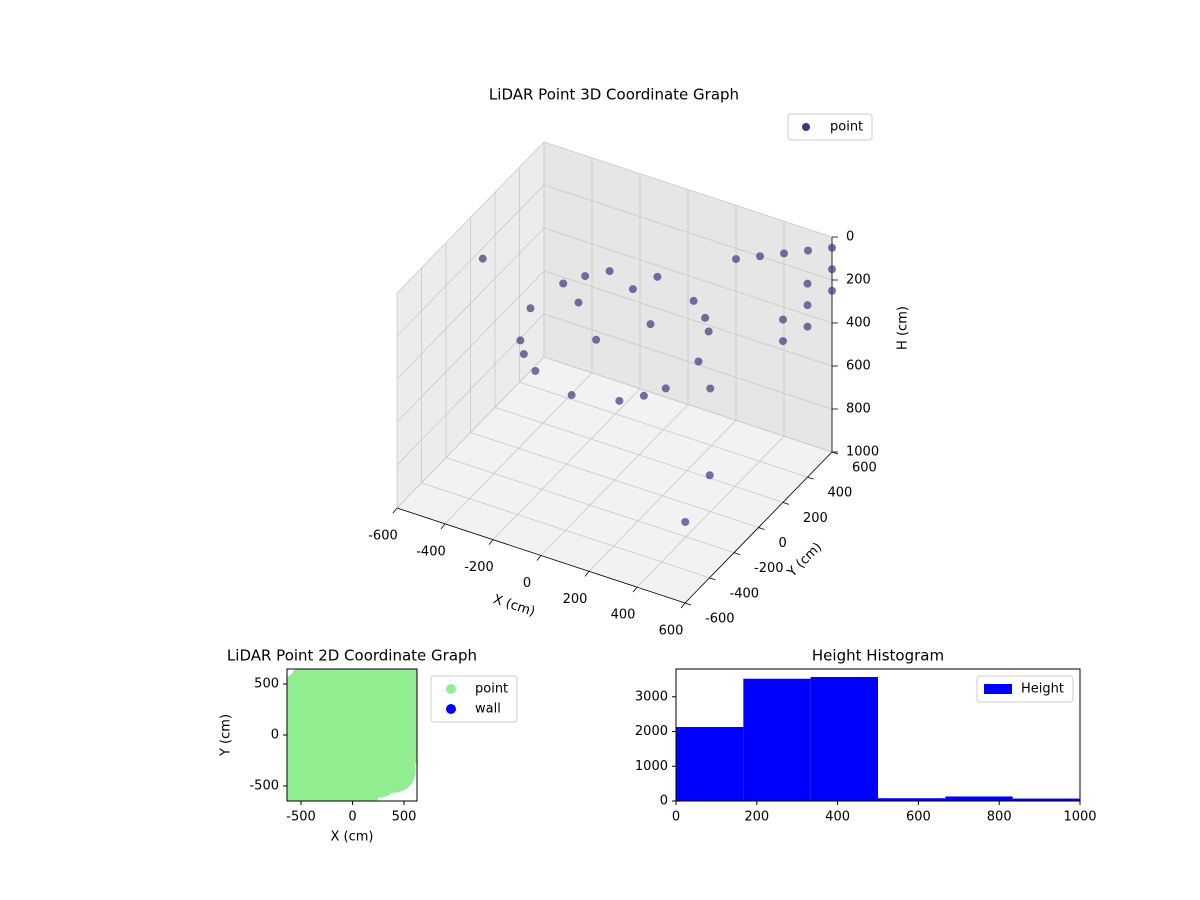 The width and height of the screenshot is (1200, 900). What do you see at coordinates (352, 837) in the screenshot?
I see `x-axis-label: X (cm)` at bounding box center [352, 837].